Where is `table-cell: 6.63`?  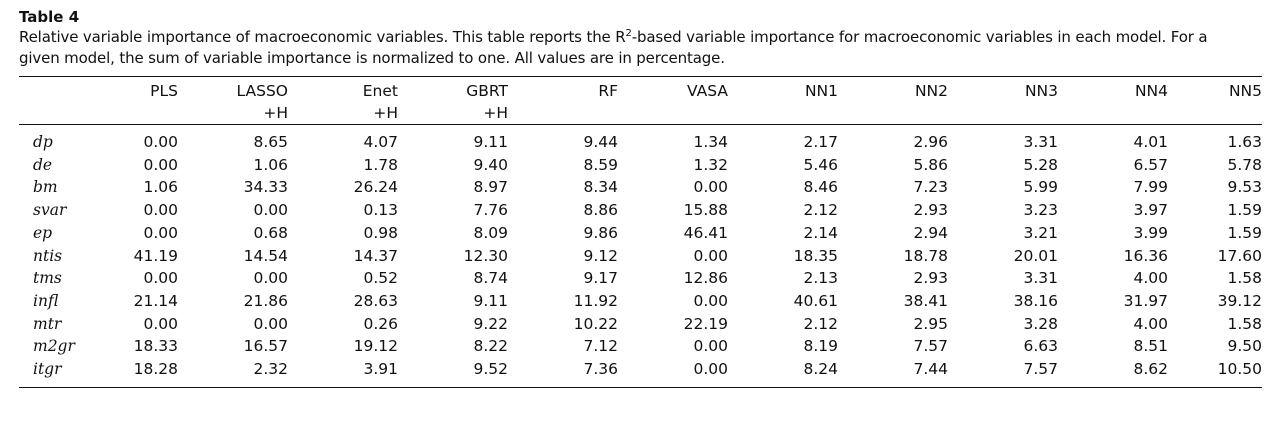
table-cell: 6.63 is located at coordinates (1040, 346).